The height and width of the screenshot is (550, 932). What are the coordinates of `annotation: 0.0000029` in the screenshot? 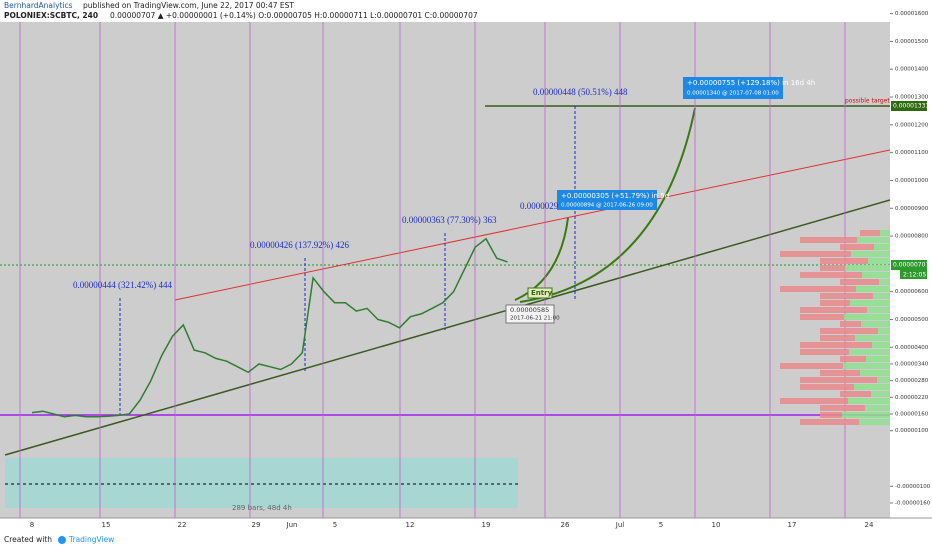 It's located at (539, 206).